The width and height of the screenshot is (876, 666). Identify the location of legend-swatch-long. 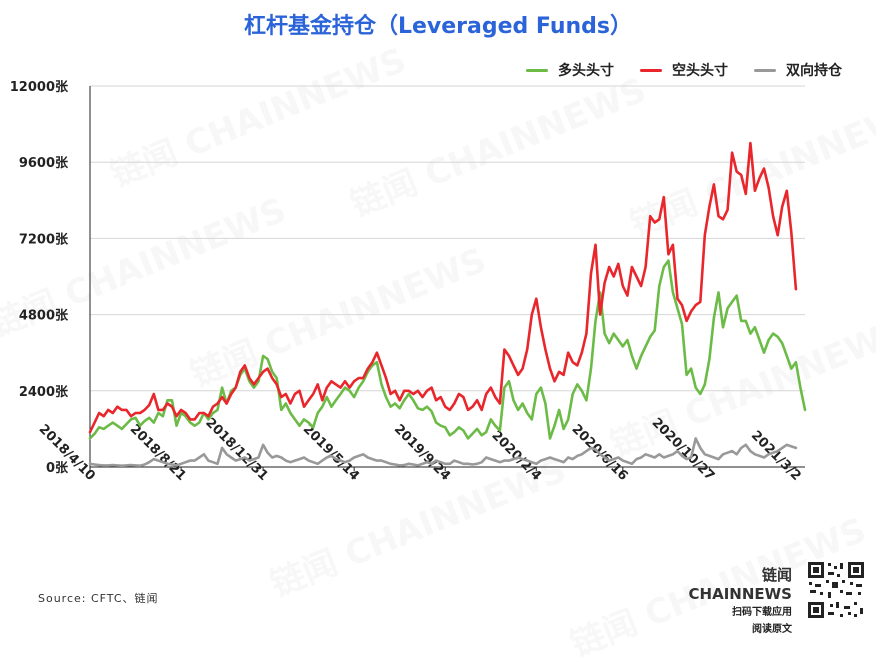
(537, 70).